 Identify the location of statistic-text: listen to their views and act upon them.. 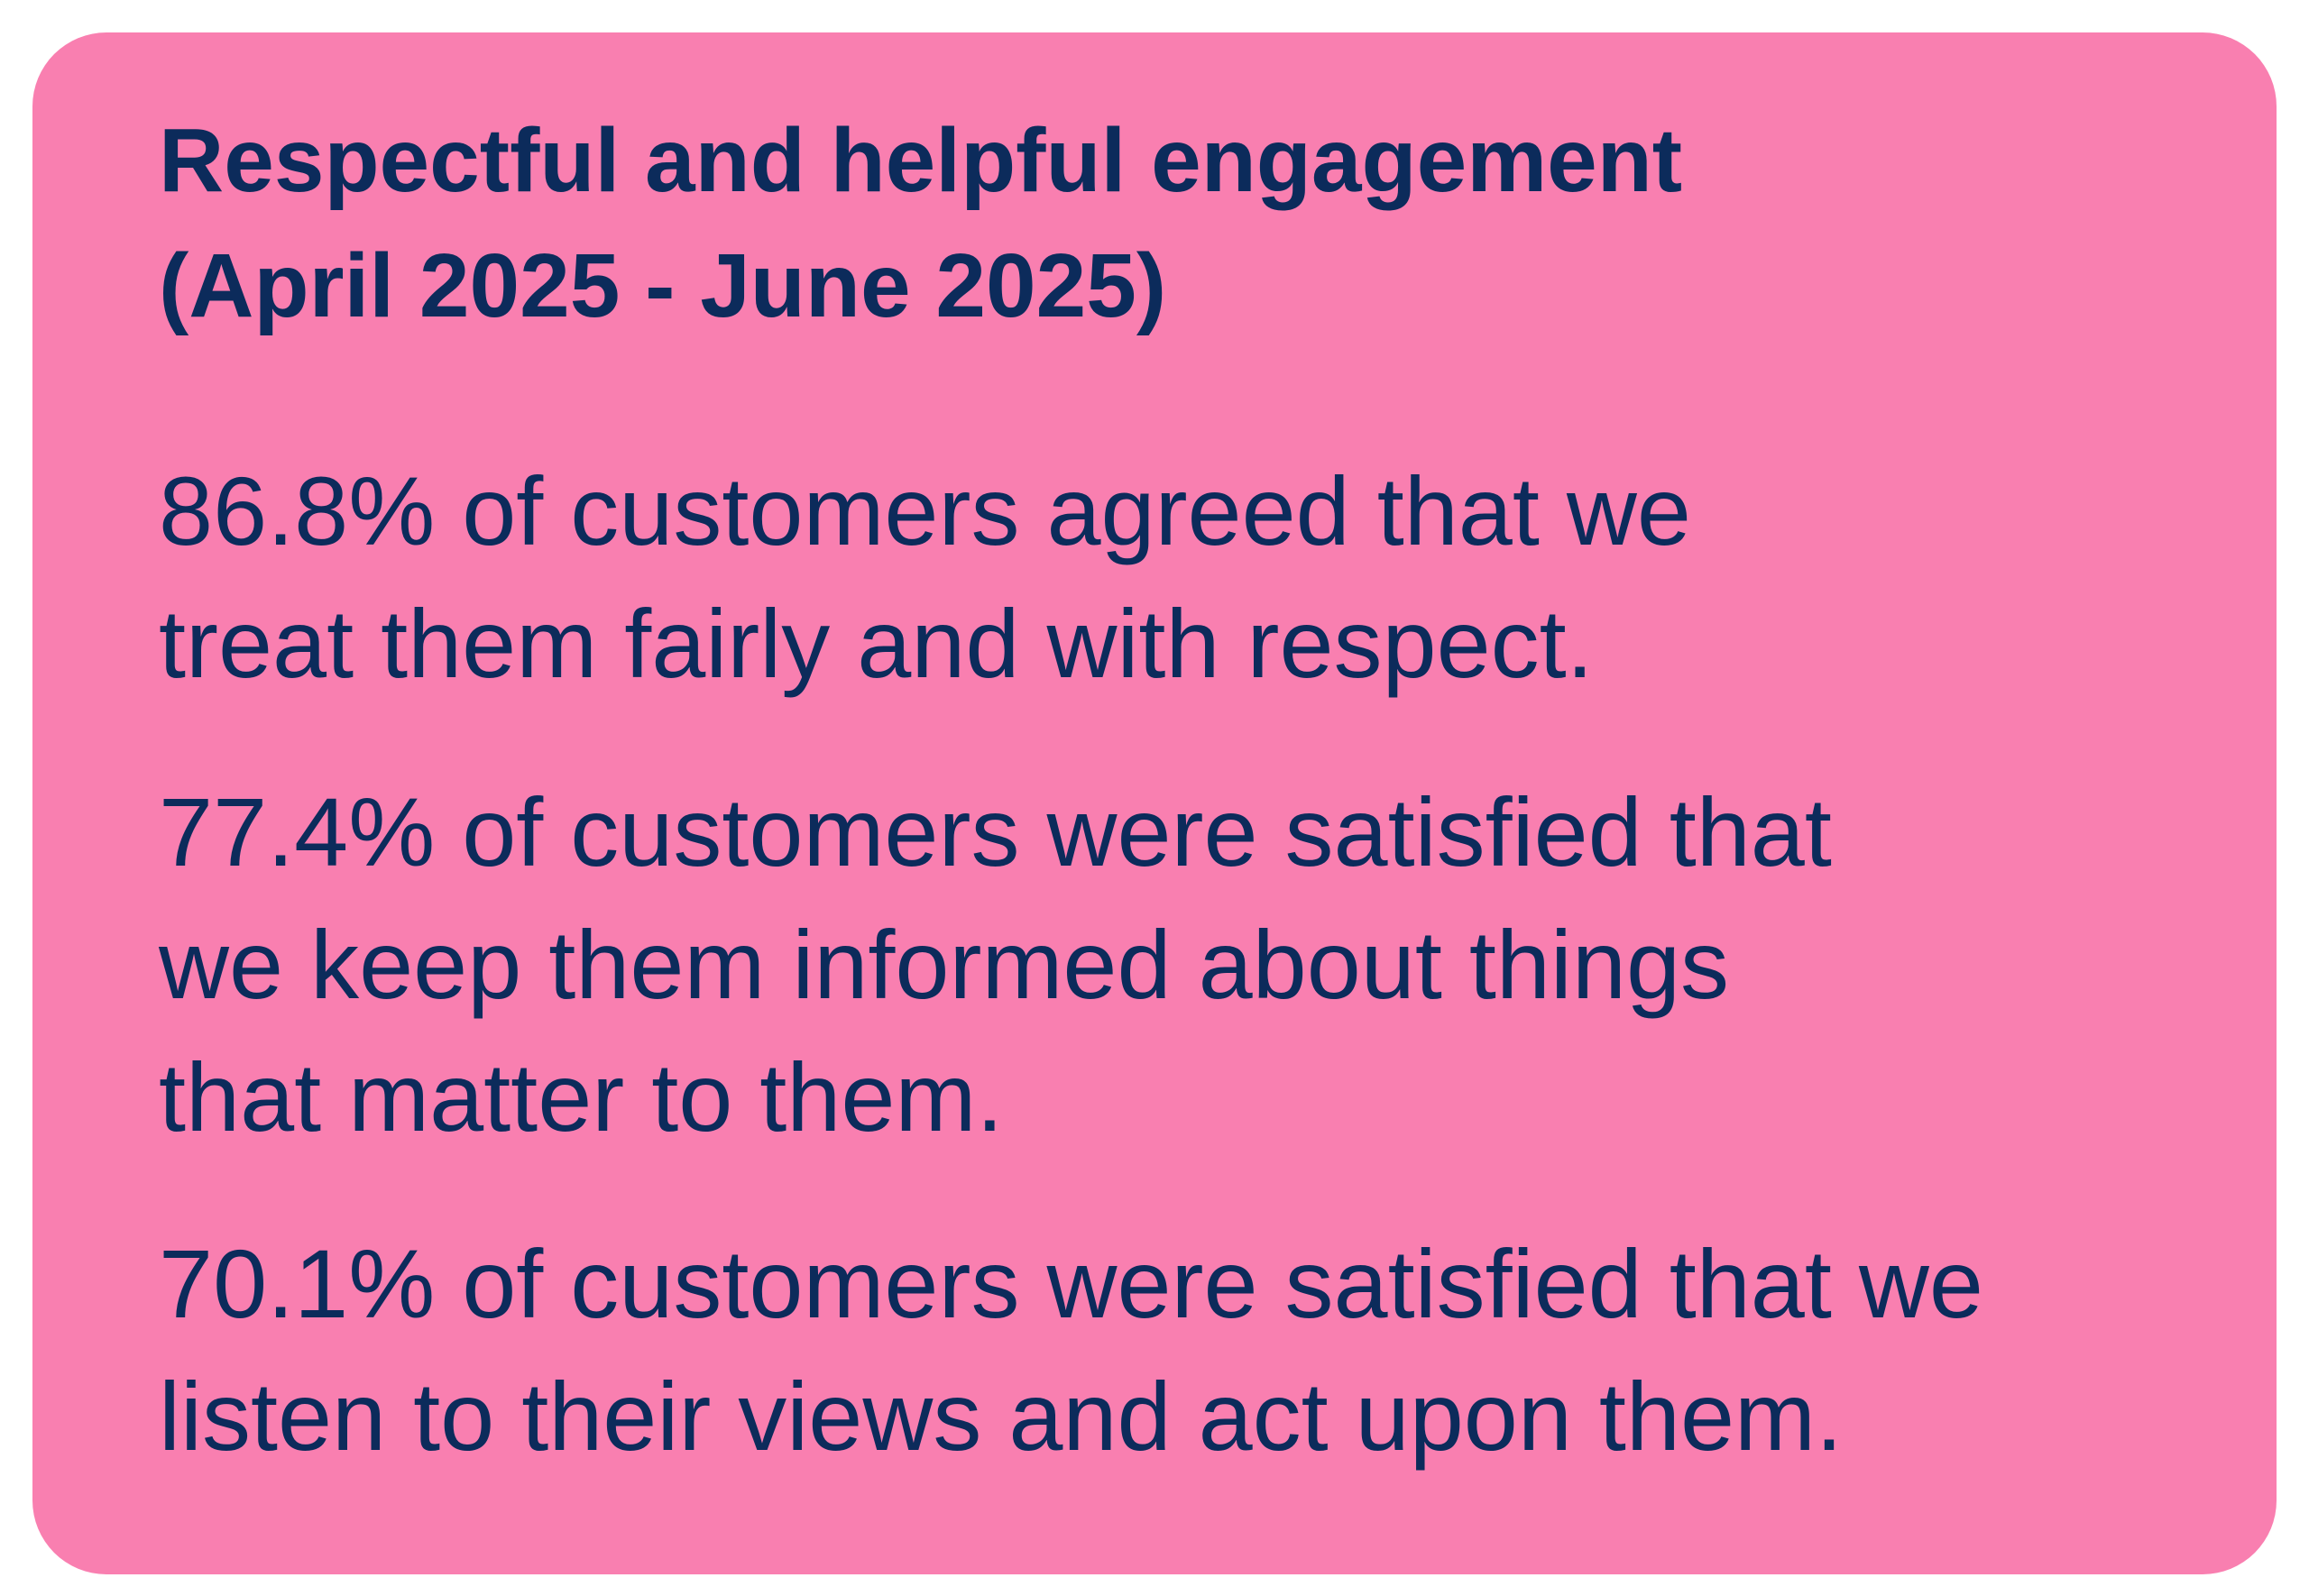
(1001, 1416).